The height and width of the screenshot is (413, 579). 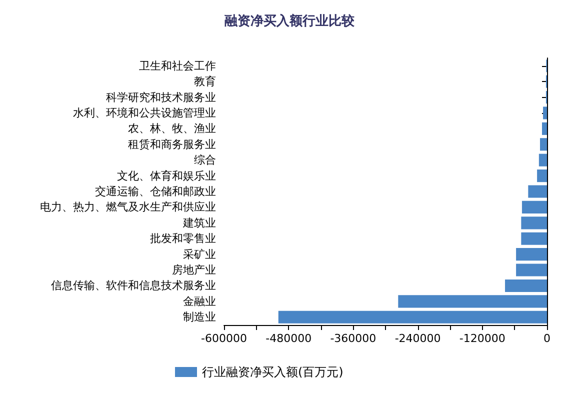 I want to click on y-tick-label: 综合, so click(x=205, y=160).